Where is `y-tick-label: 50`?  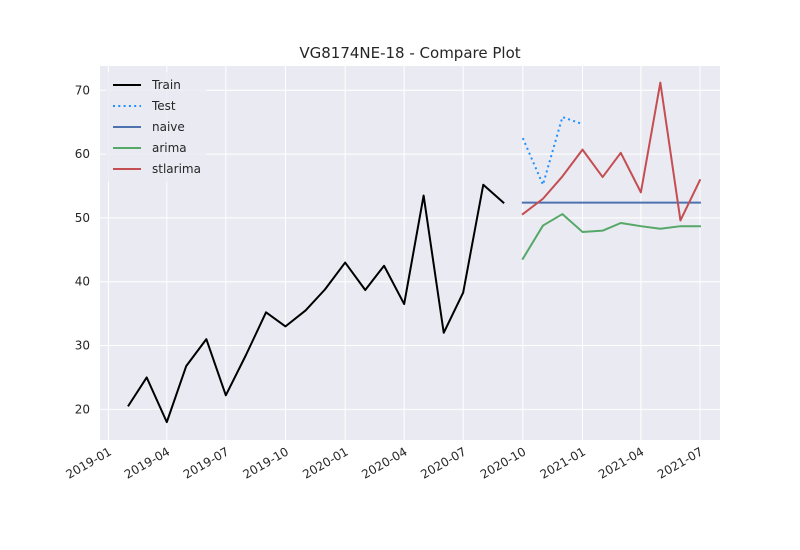
y-tick-label: 50 is located at coordinates (82, 218).